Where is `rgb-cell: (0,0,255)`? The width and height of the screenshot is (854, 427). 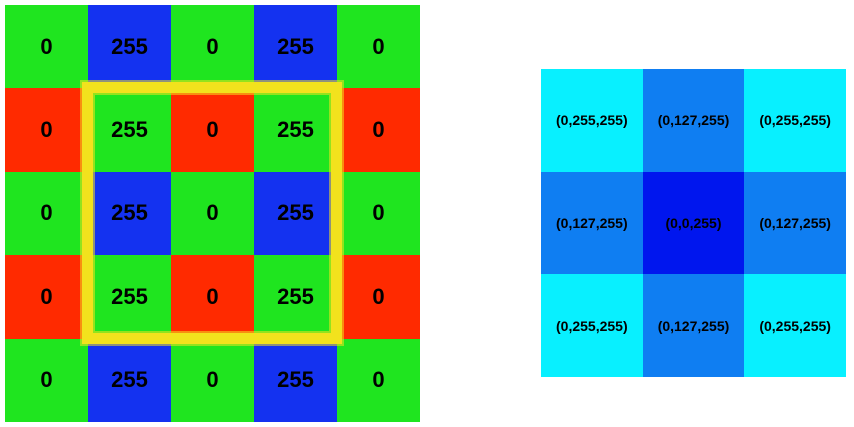
rgb-cell: (0,0,255) is located at coordinates (693, 223).